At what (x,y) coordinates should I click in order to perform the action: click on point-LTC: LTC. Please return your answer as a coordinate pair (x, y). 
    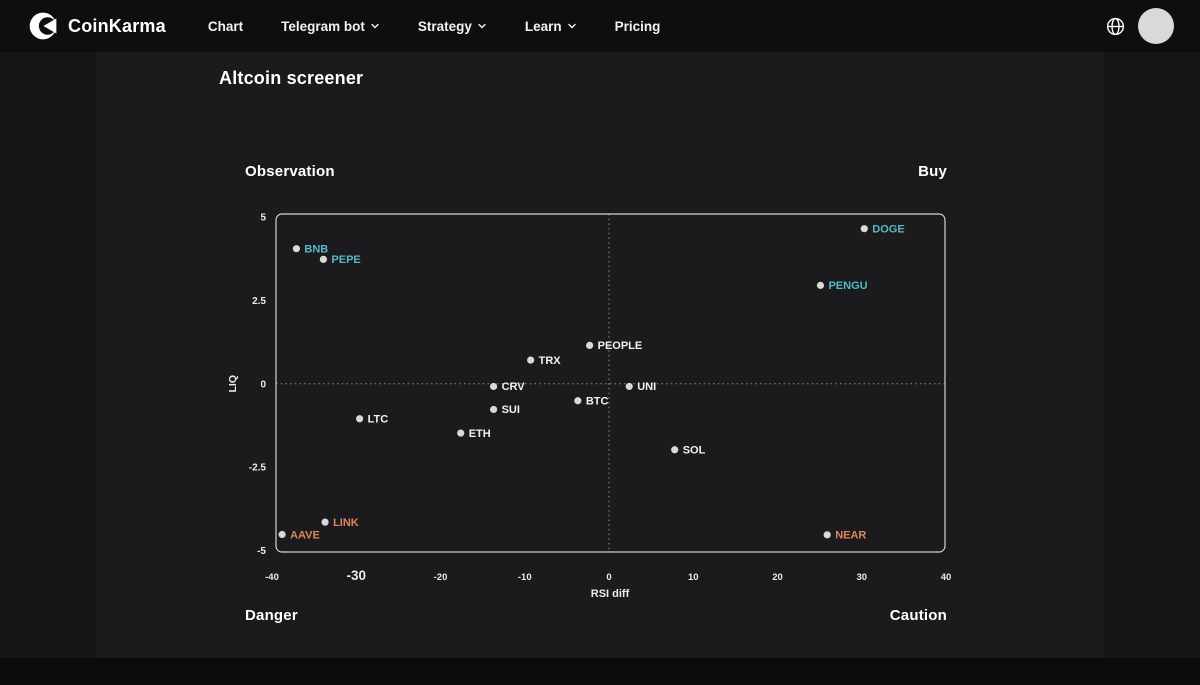
    Looking at the image, I should click on (372, 420).